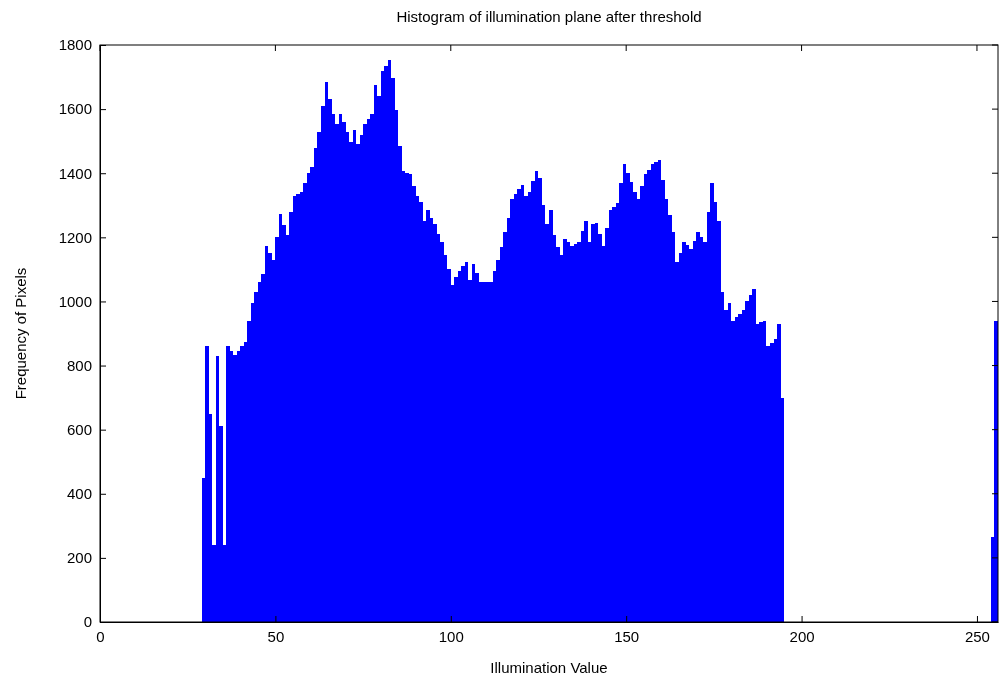  Describe the element at coordinates (79, 365) in the screenshot. I see `y-tick-label: 800` at that location.